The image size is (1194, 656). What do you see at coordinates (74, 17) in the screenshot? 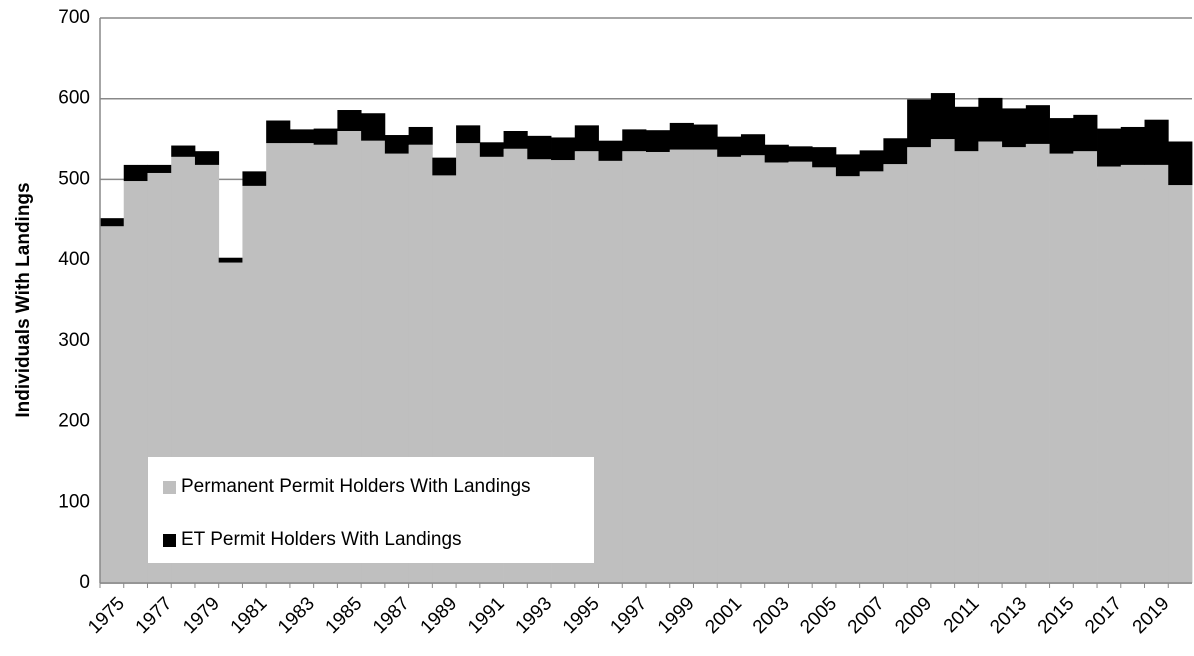
I see `y-tick-label: 700` at bounding box center [74, 17].